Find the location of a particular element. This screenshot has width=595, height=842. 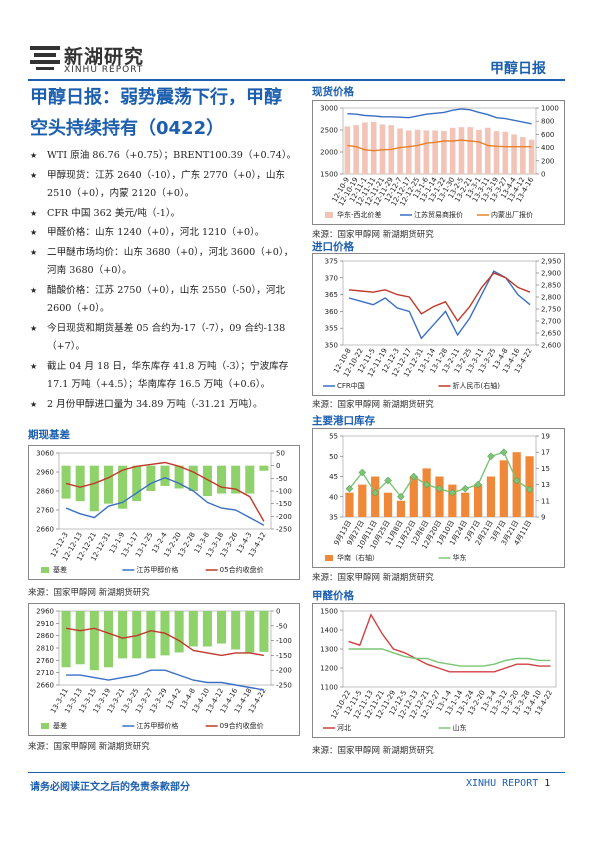

y2-tick-label: 50 is located at coordinates (280, 454).